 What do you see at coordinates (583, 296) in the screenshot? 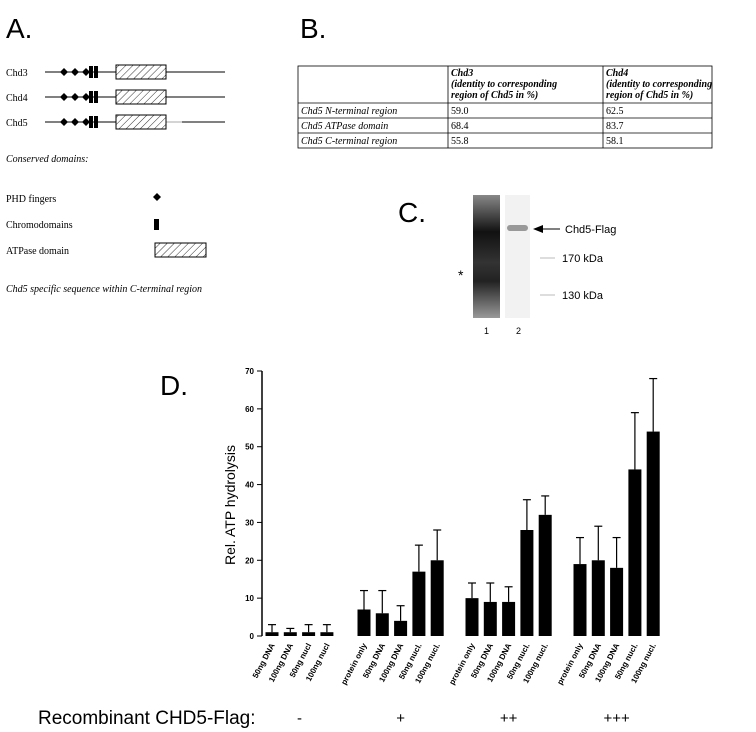
I see `marker-label: 130 kDa` at bounding box center [583, 296].